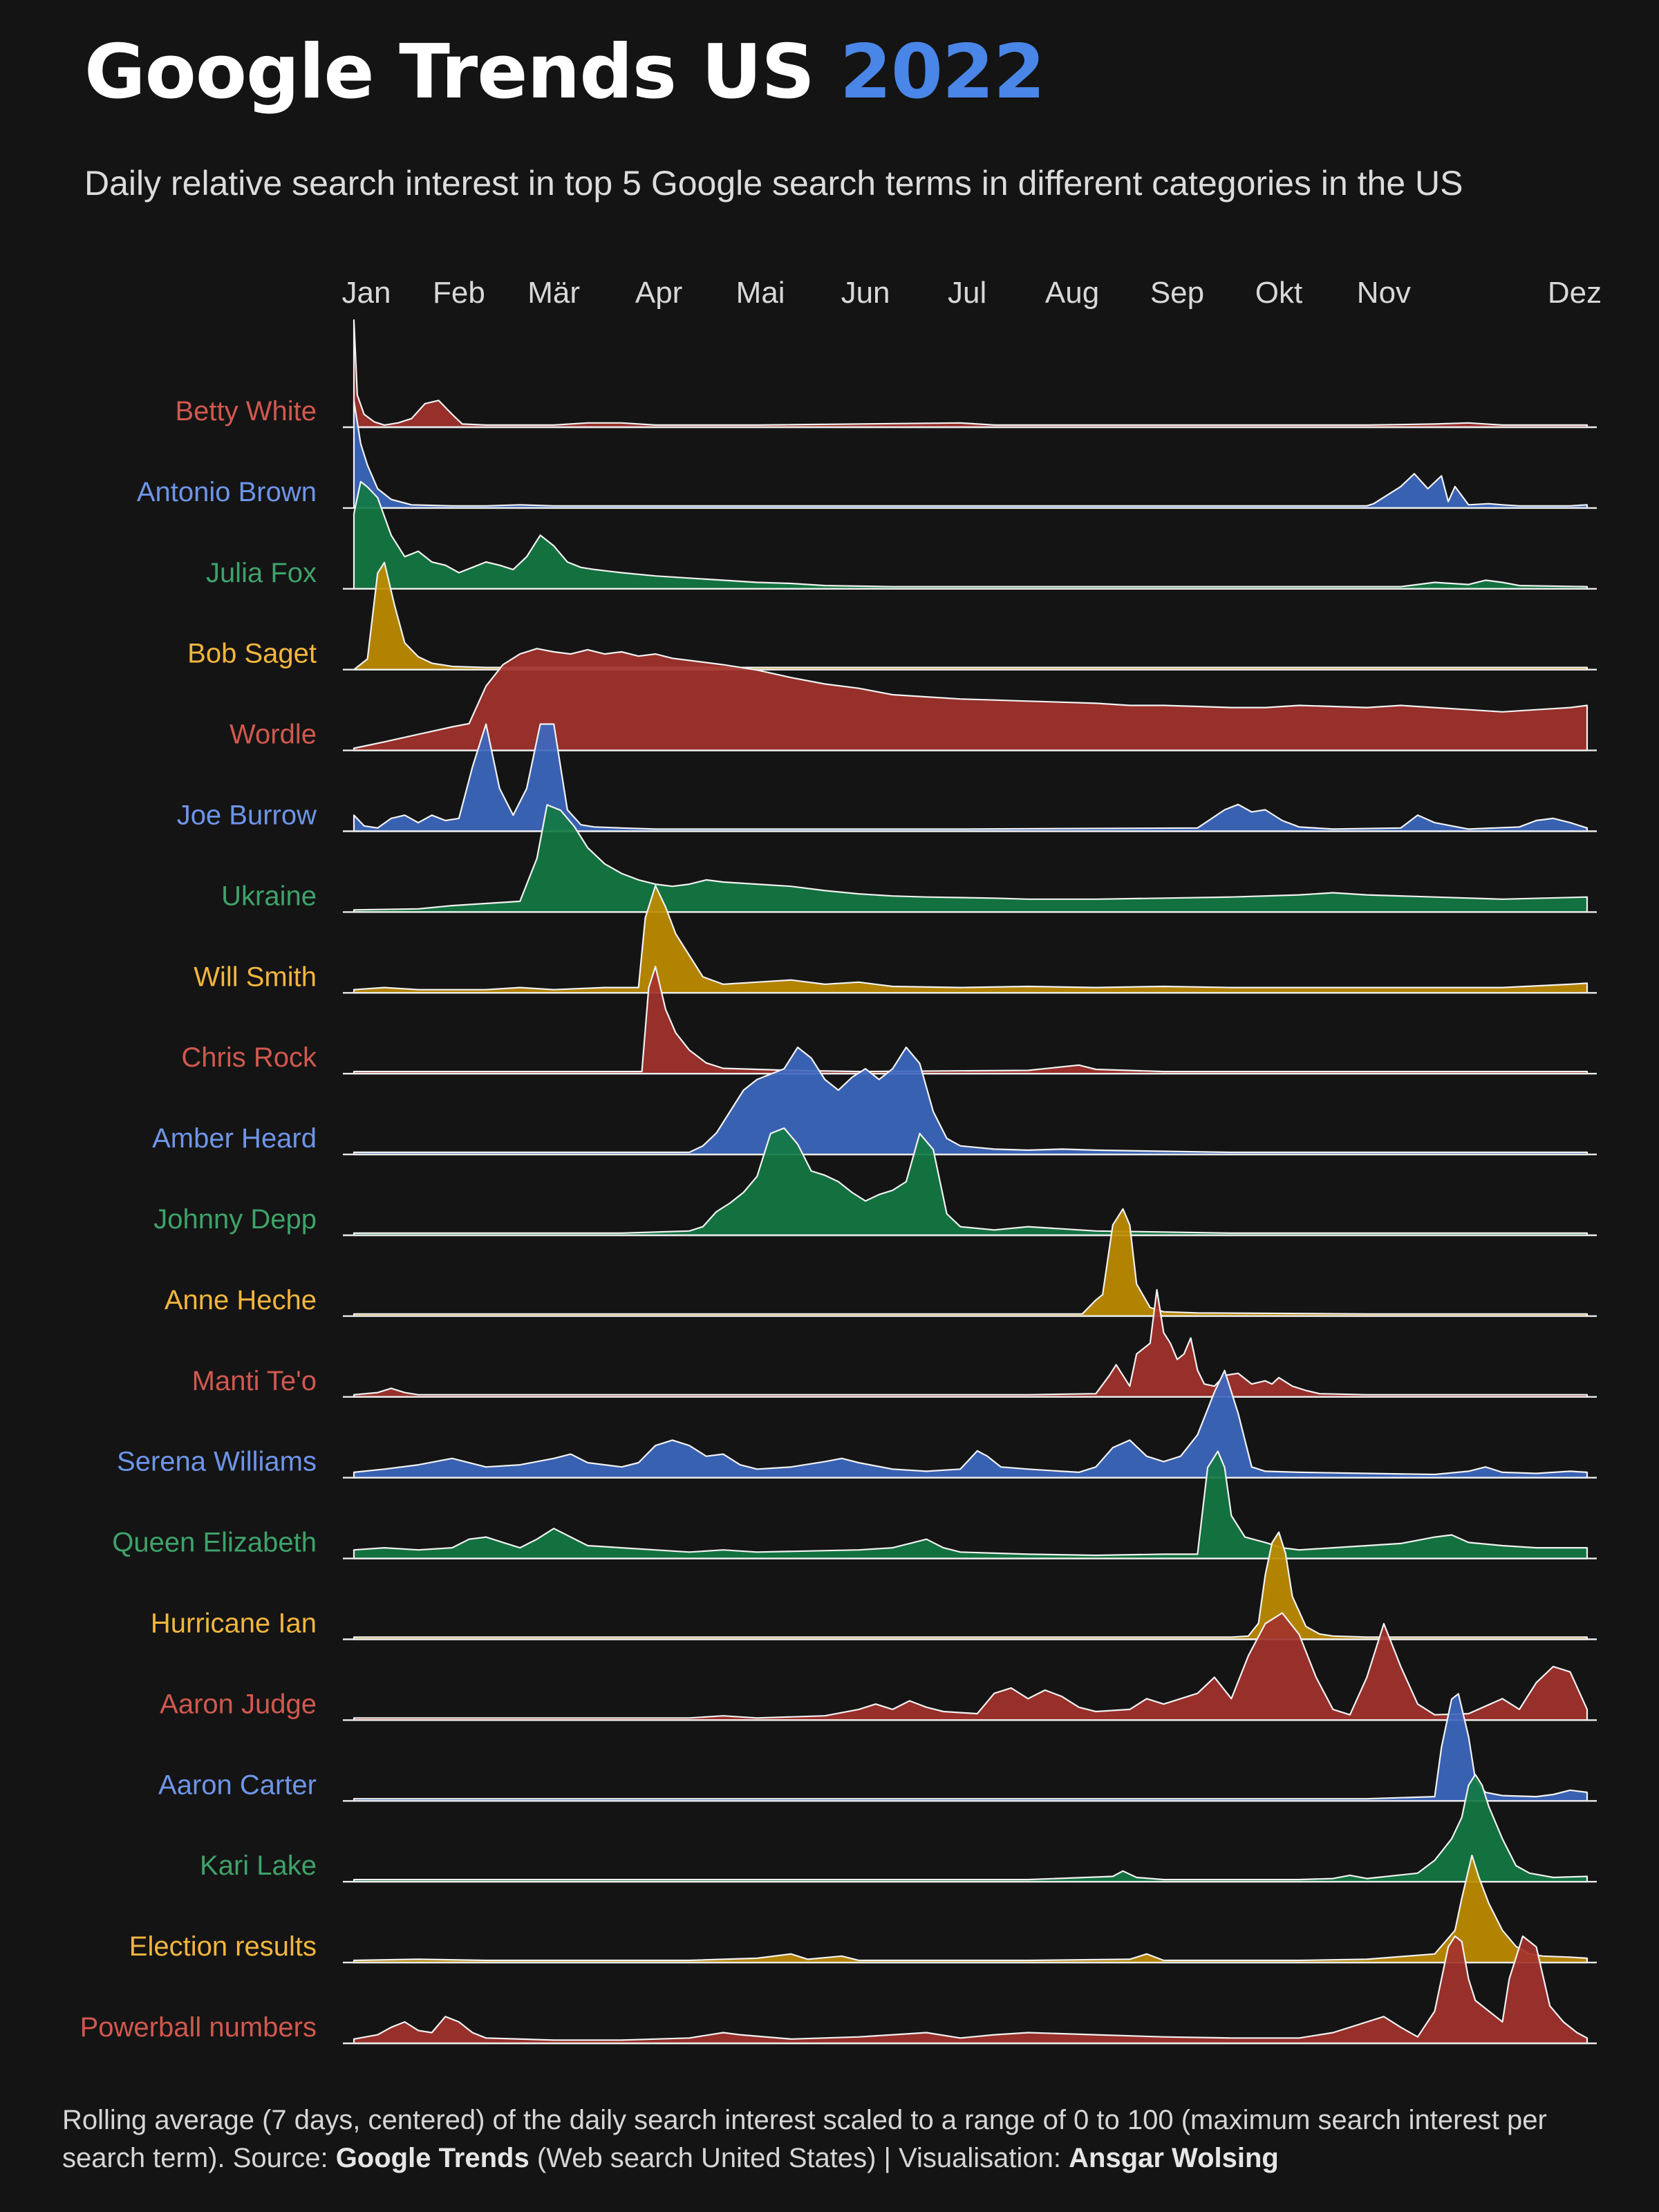 This screenshot has height=2212, width=1659. I want to click on ridge-ukraine, so click(970, 859).